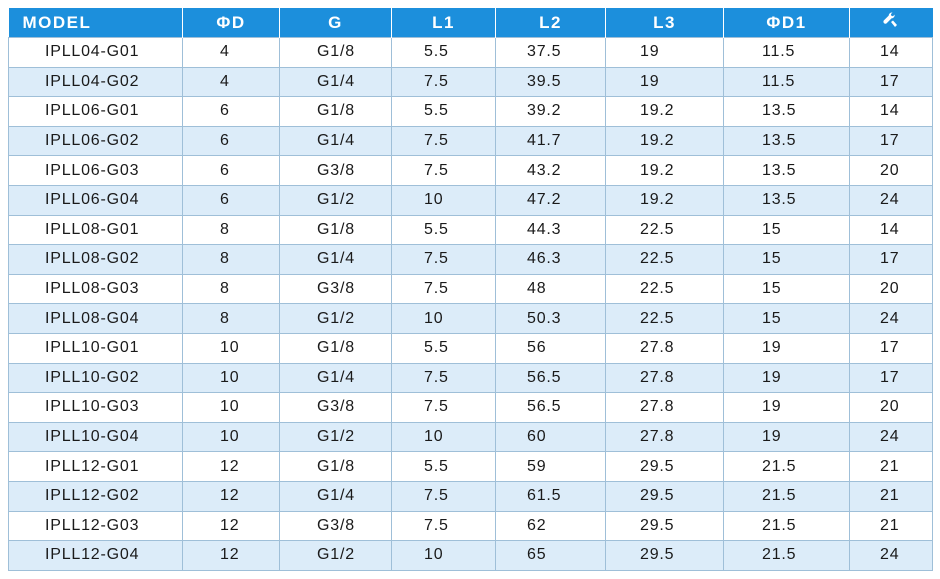 Image resolution: width=940 pixels, height=579 pixels. Describe the element at coordinates (550, 82) in the screenshot. I see `cell-l2: 39.5` at that location.